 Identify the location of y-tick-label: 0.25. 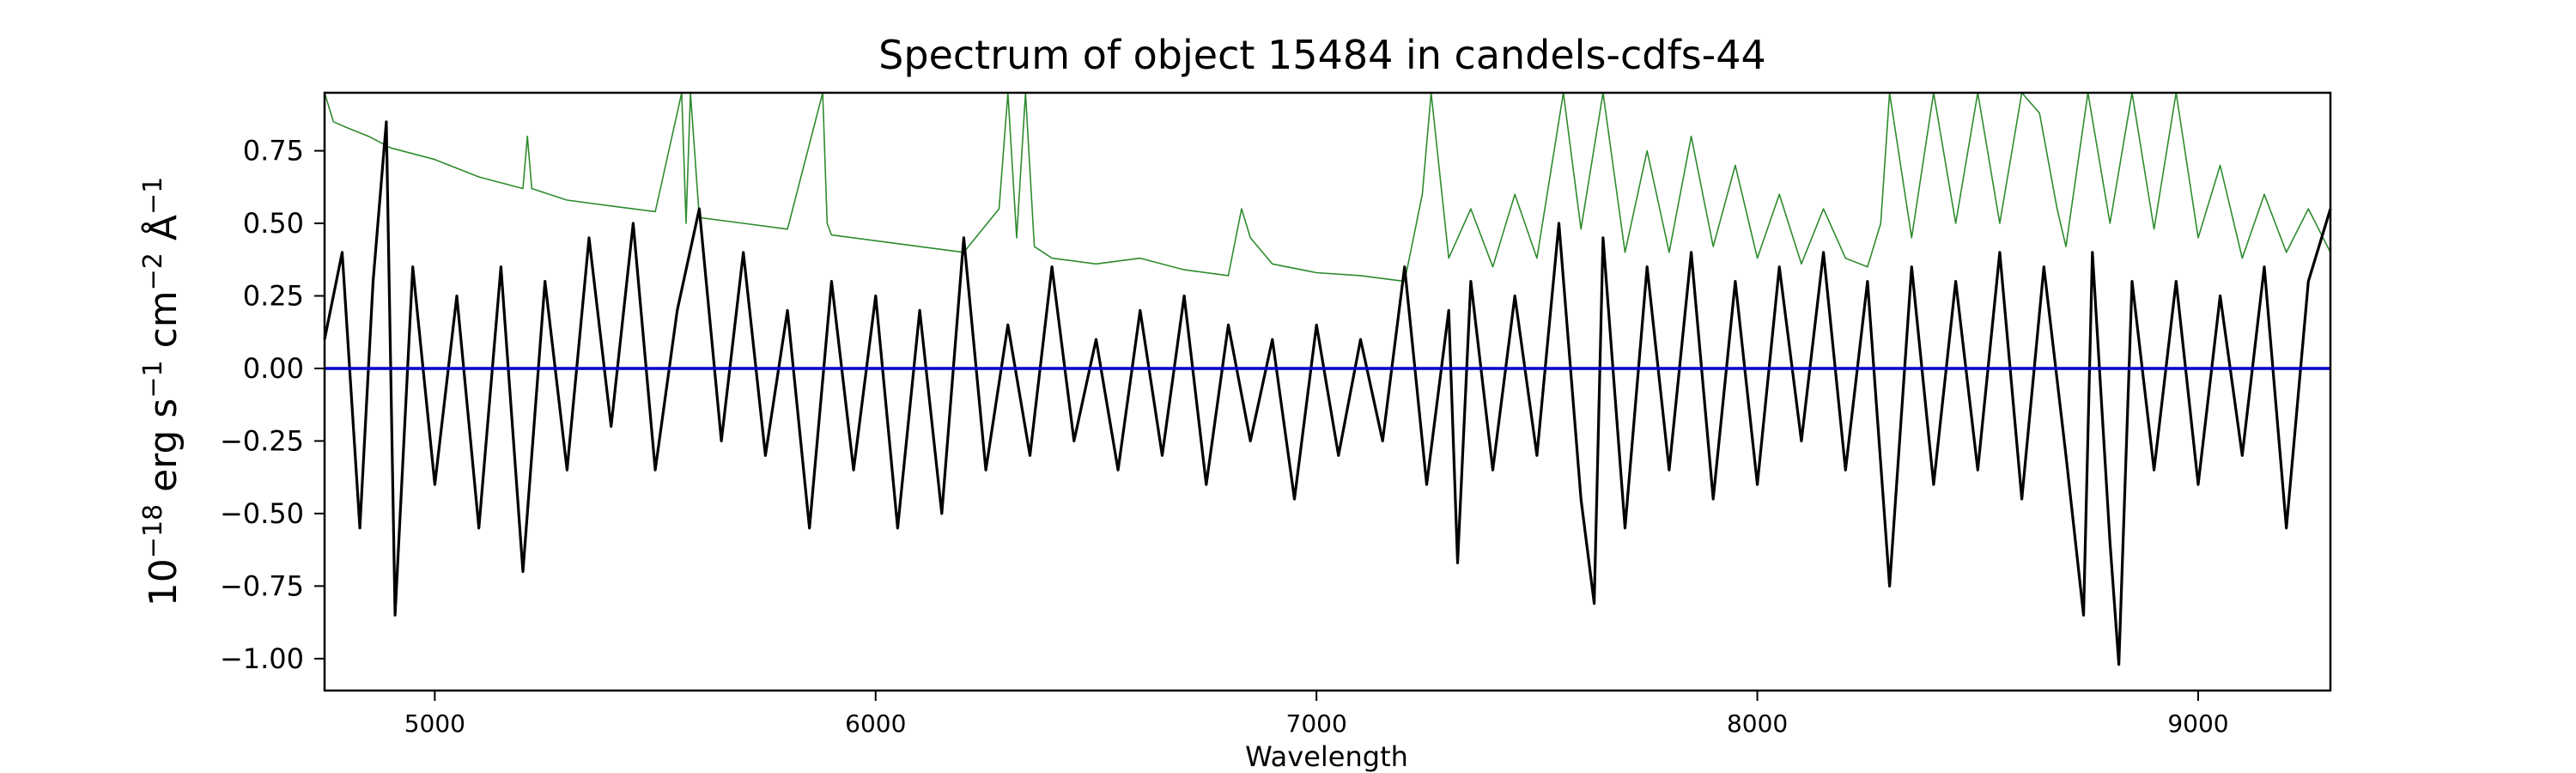
(273, 296).